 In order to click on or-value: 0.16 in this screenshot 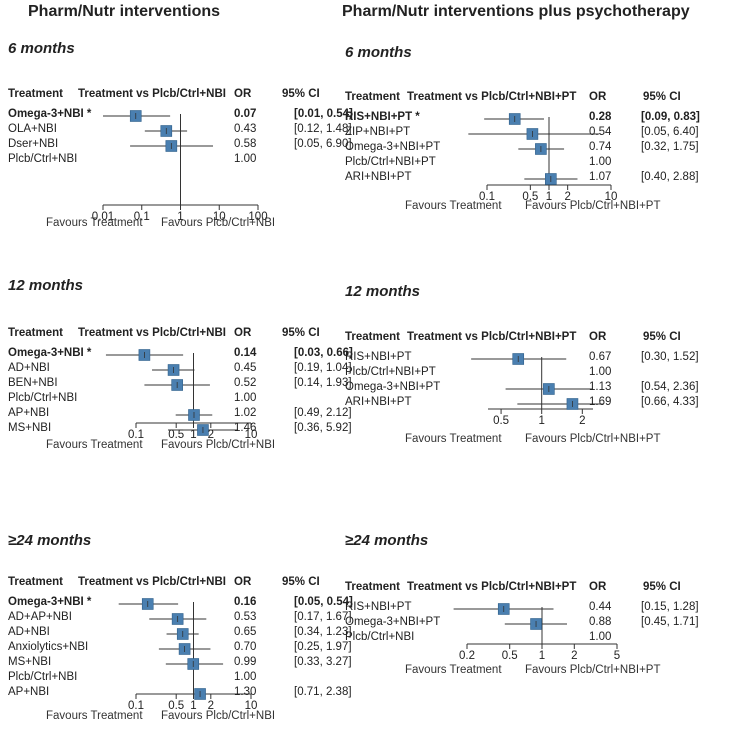, I will do `click(245, 602)`.